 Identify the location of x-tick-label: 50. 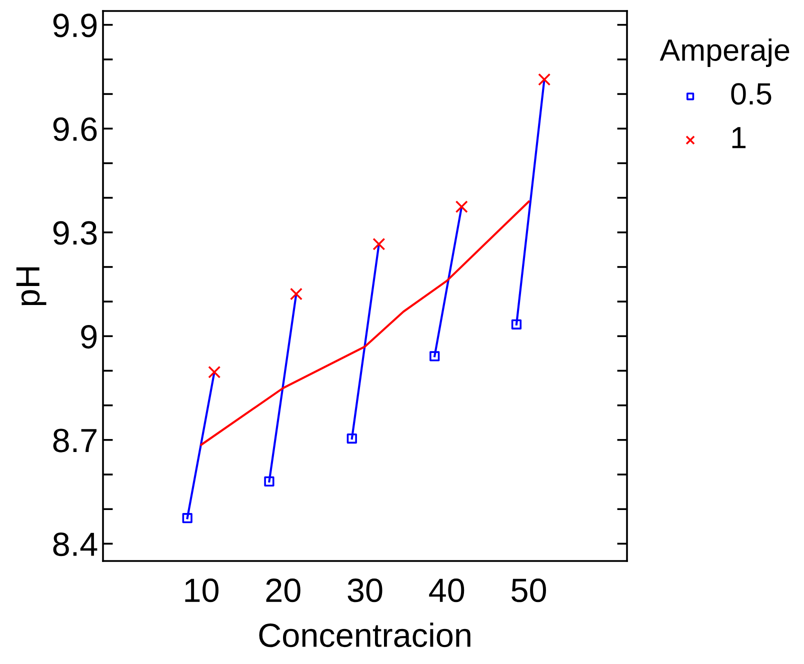
(529, 590).